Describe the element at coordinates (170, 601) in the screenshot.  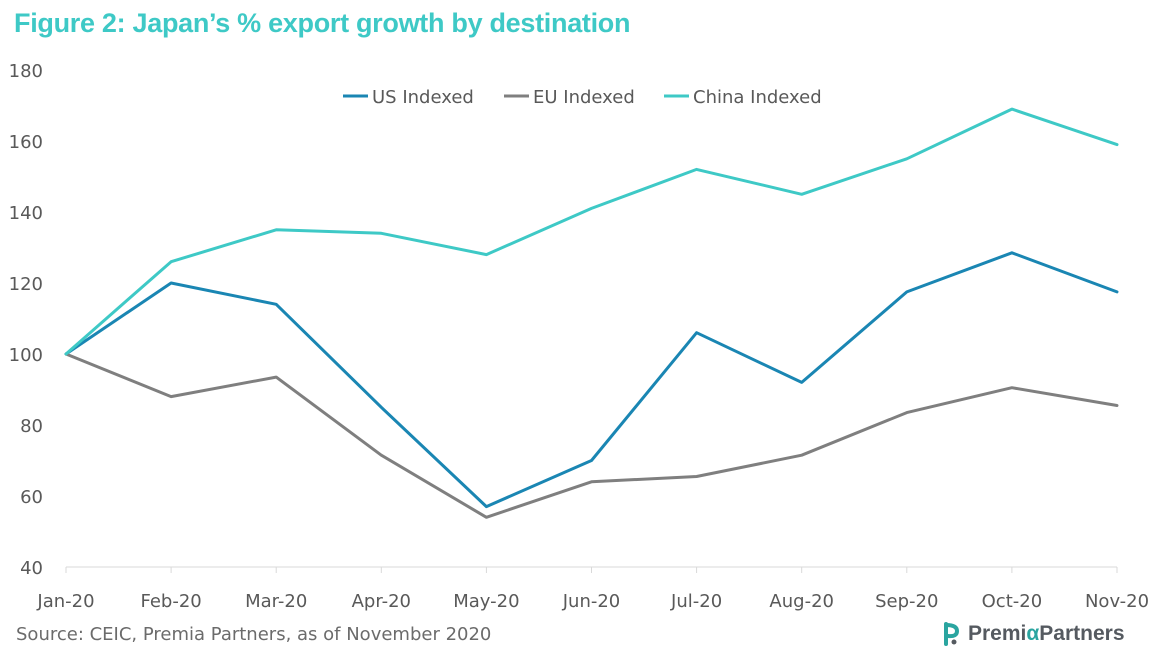
I see `x-tick-label: Feb-20` at that location.